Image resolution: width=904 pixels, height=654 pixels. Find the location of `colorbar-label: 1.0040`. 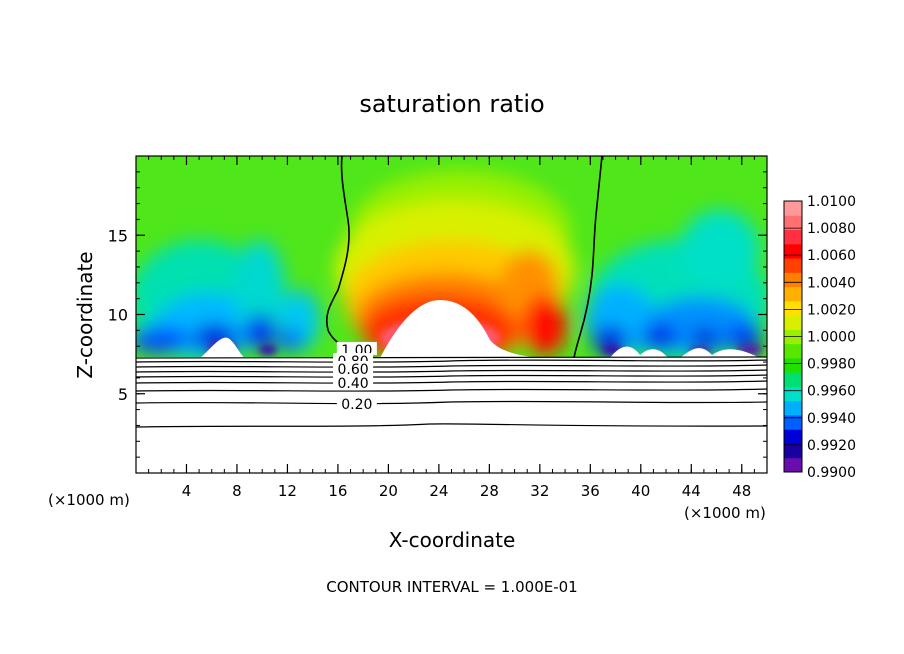

colorbar-label: 1.0040 is located at coordinates (831, 283).